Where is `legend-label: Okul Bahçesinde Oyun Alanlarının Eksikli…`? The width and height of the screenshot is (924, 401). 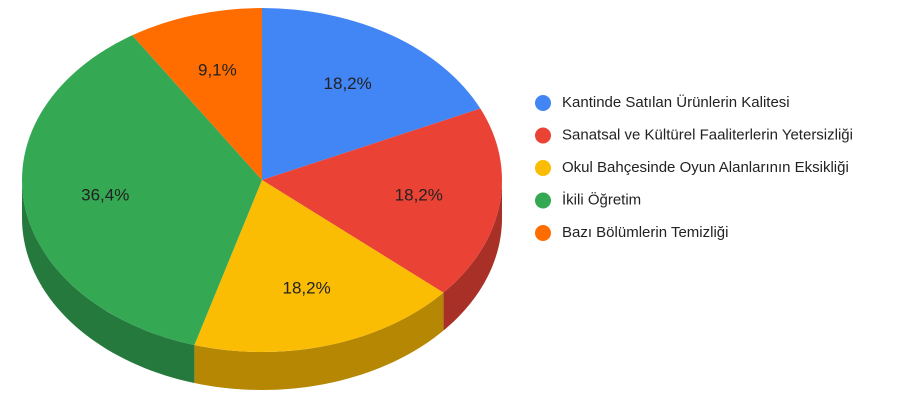 legend-label: Okul Bahçesinde Oyun Alanlarının Eksikli… is located at coordinates (705, 167).